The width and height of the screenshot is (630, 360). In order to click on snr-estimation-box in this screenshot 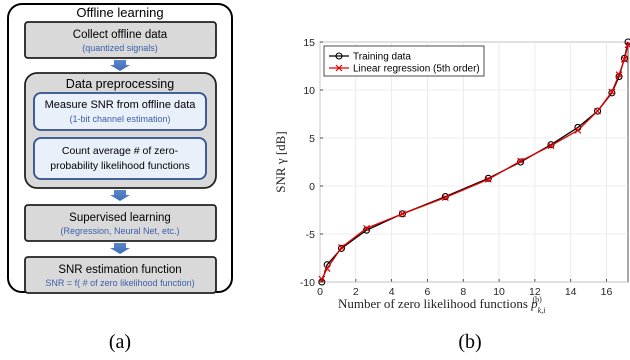, I will do `click(120, 275)`.